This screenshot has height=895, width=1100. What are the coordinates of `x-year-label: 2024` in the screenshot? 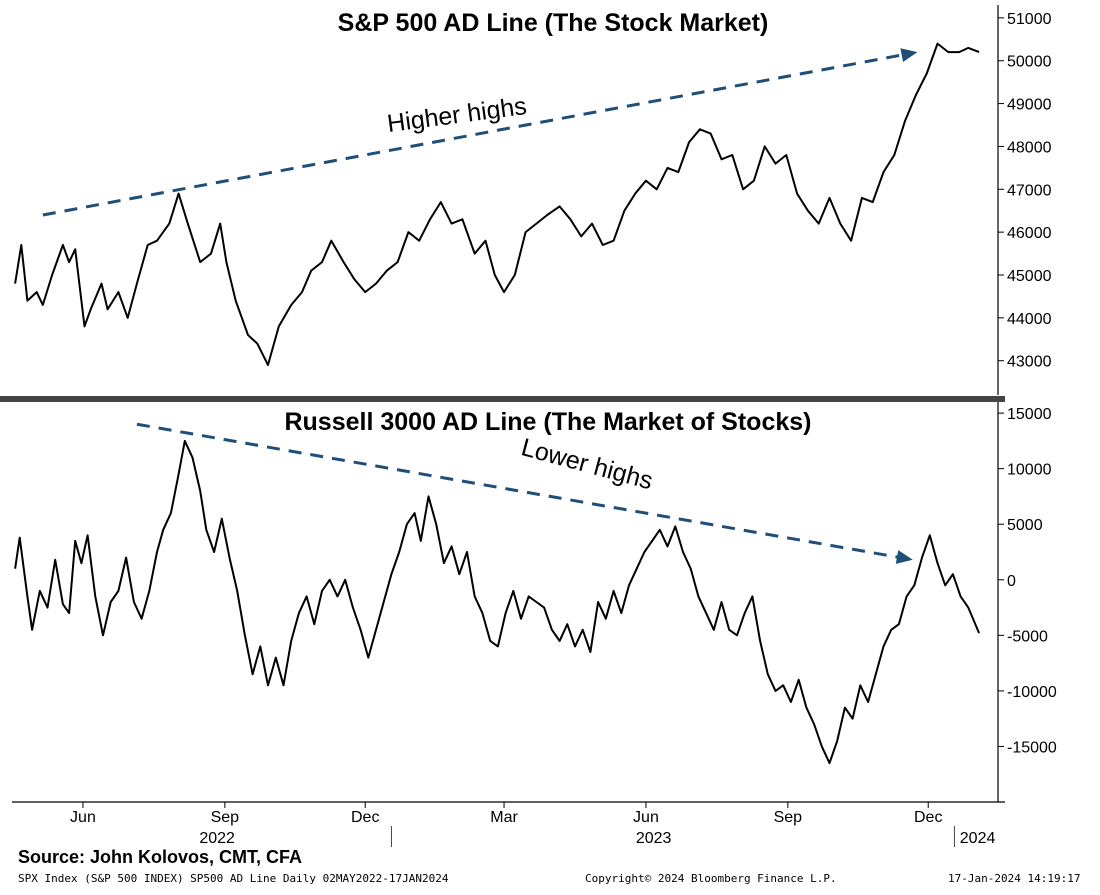 It's located at (978, 838).